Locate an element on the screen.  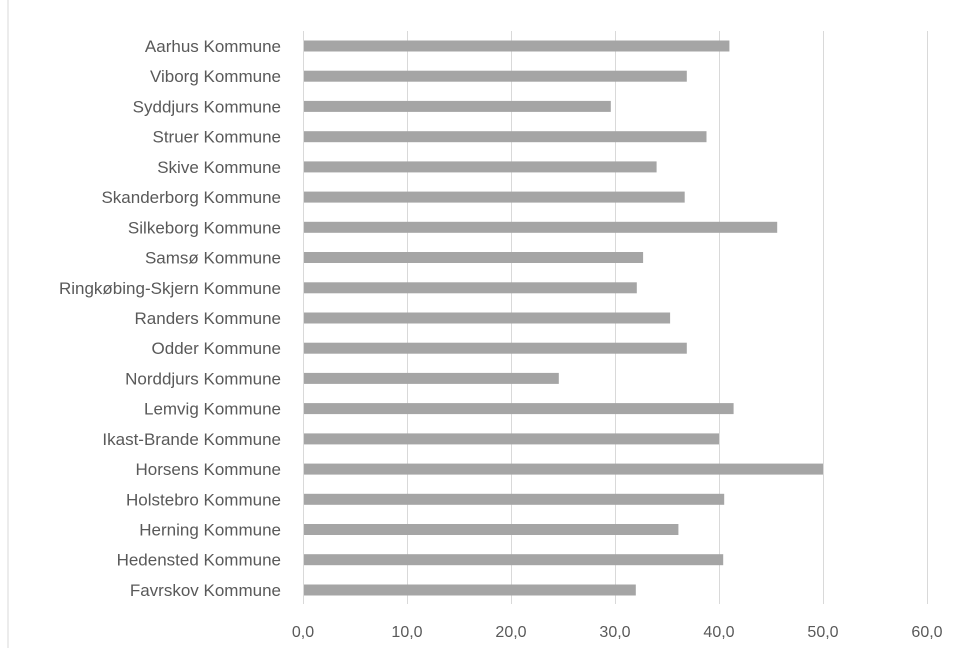
category-label: Skive Kommune is located at coordinates (219, 167).